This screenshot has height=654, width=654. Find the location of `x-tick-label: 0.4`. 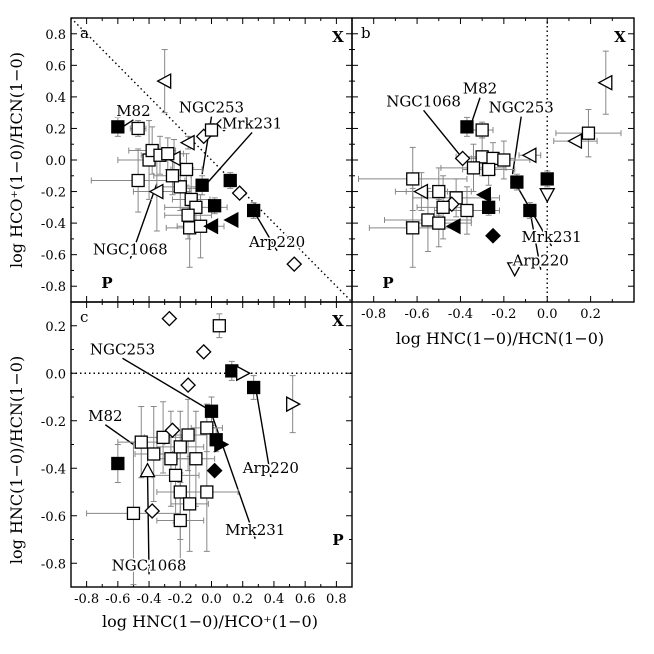

x-tick-label: 0.4 is located at coordinates (274, 599).